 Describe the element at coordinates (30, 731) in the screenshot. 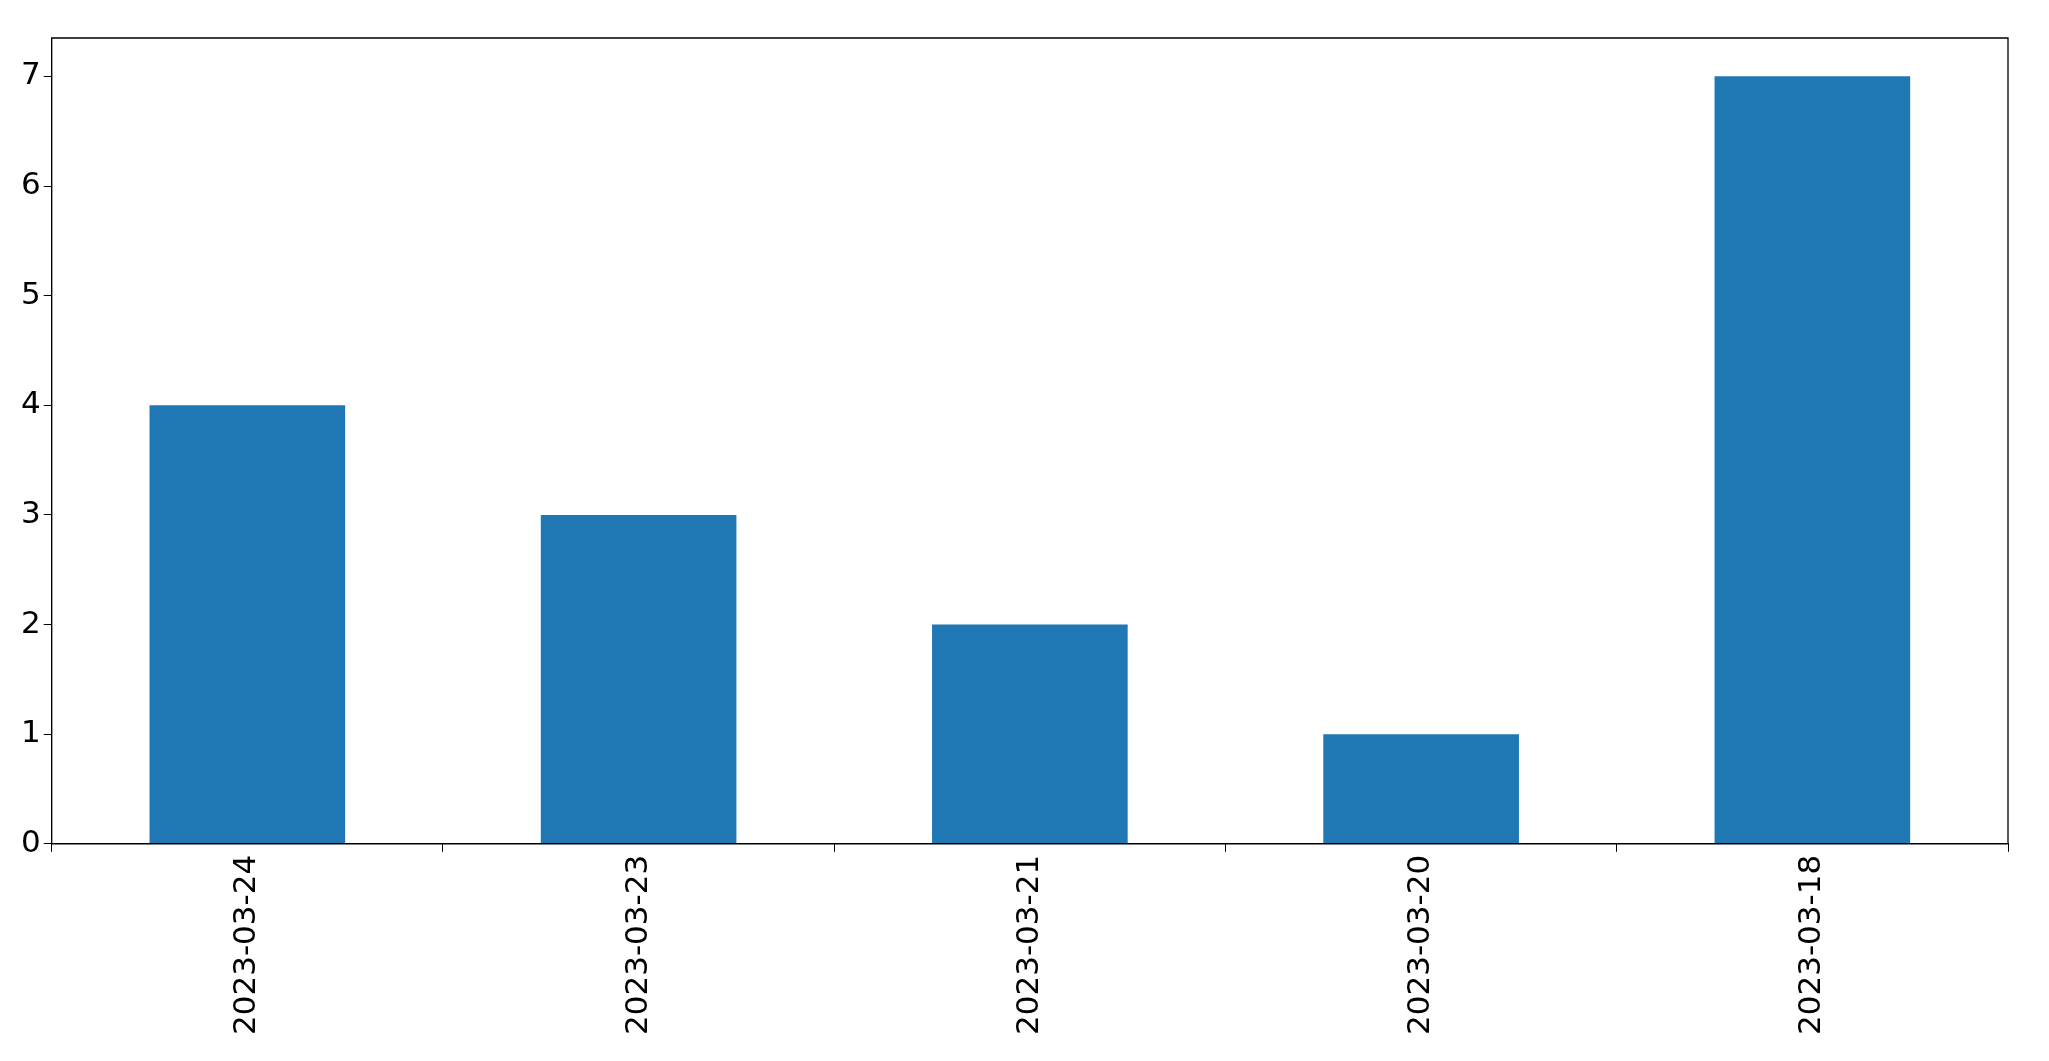

I see `y-tick-label: 1` at that location.